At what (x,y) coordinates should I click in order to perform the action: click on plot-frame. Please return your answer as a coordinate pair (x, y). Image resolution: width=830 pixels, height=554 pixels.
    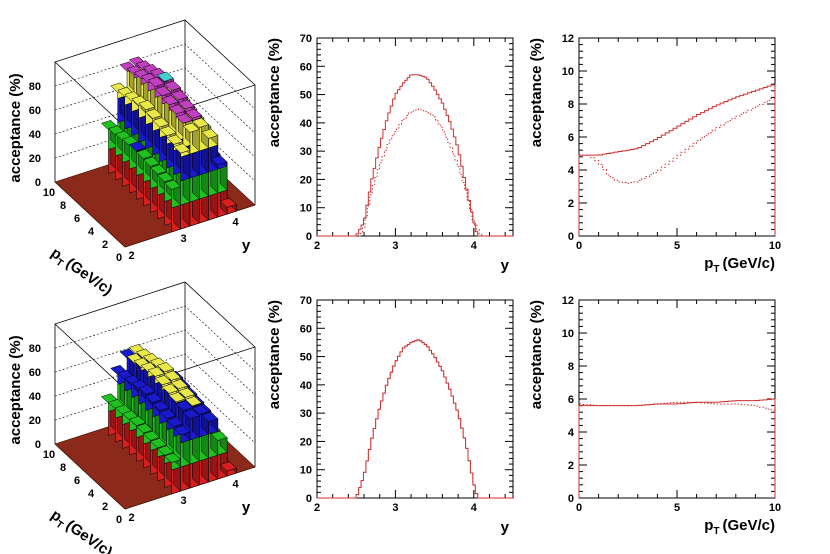
    Looking at the image, I should click on (415, 399).